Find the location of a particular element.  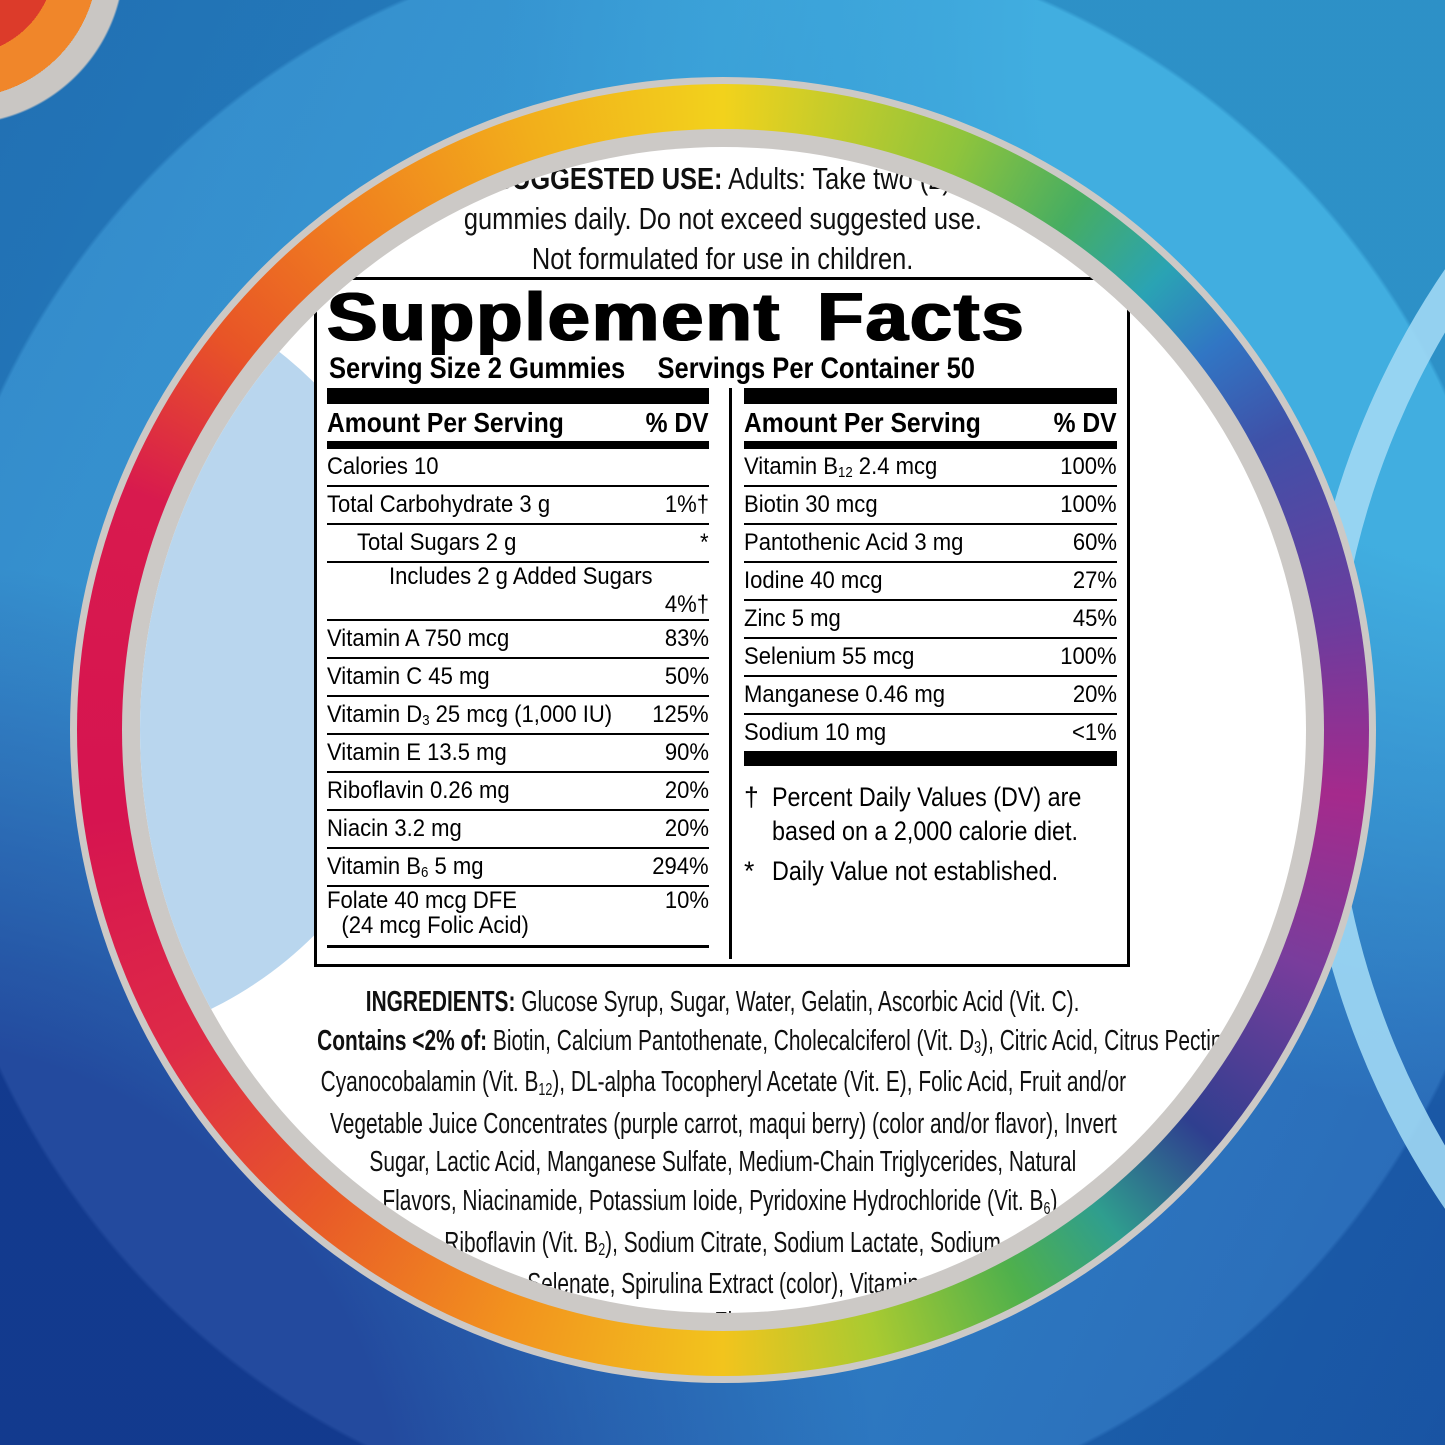

table-row: Zinc 5 mg 45% is located at coordinates (930, 618).